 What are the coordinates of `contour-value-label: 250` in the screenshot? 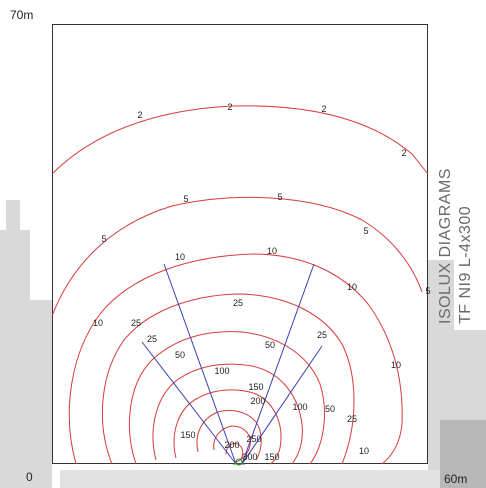 It's located at (253, 439).